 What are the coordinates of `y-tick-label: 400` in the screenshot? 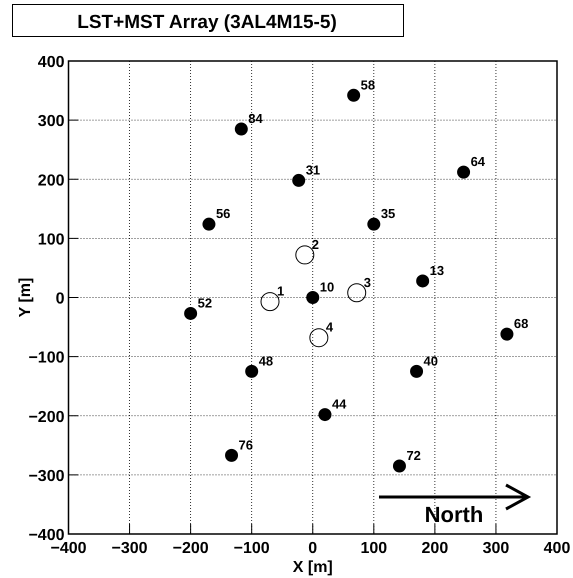 It's located at (51, 62).